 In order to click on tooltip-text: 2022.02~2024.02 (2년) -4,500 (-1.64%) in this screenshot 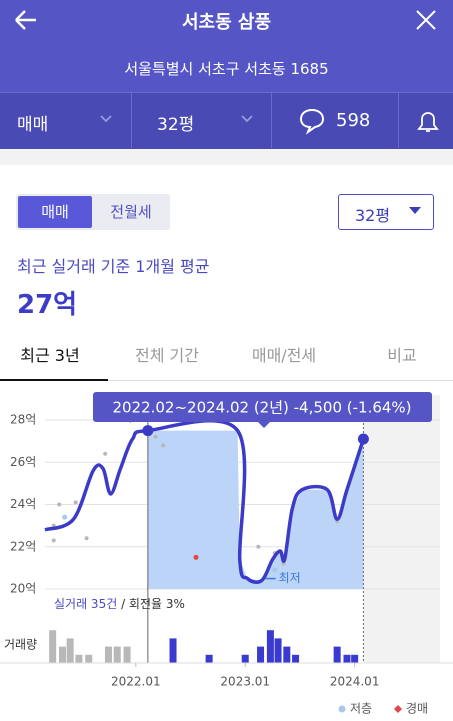, I will do `click(261, 408)`.